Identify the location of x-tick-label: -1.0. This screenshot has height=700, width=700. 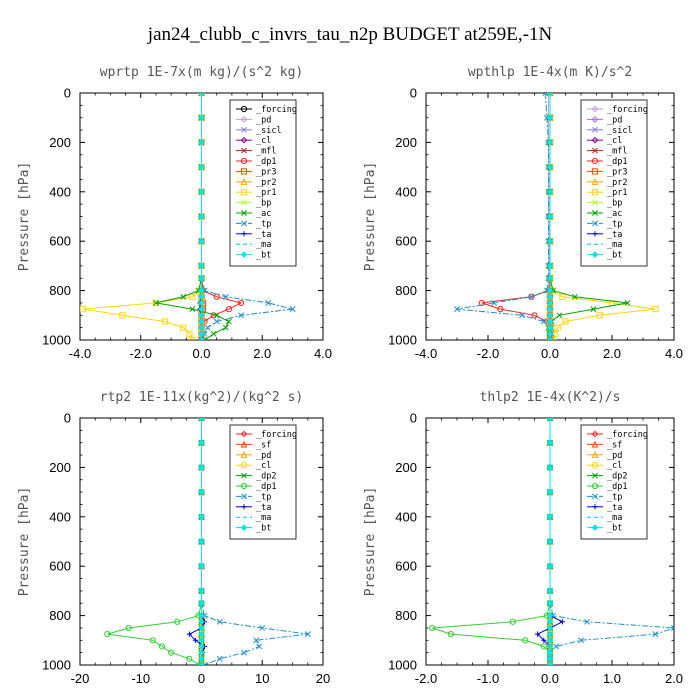
(488, 678).